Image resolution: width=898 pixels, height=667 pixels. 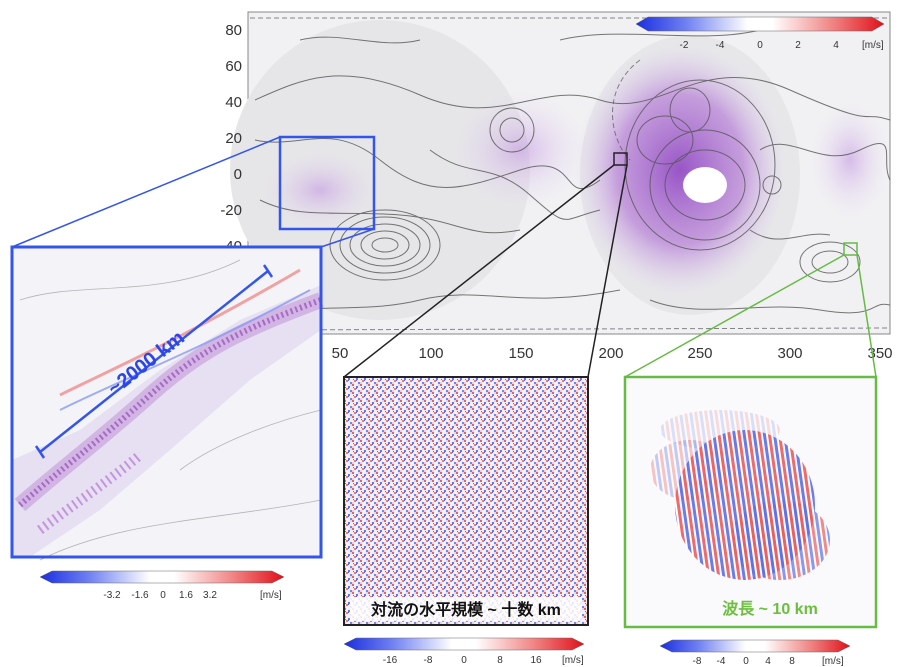 I want to click on colorbar-tick: 3.2, so click(x=210, y=595).